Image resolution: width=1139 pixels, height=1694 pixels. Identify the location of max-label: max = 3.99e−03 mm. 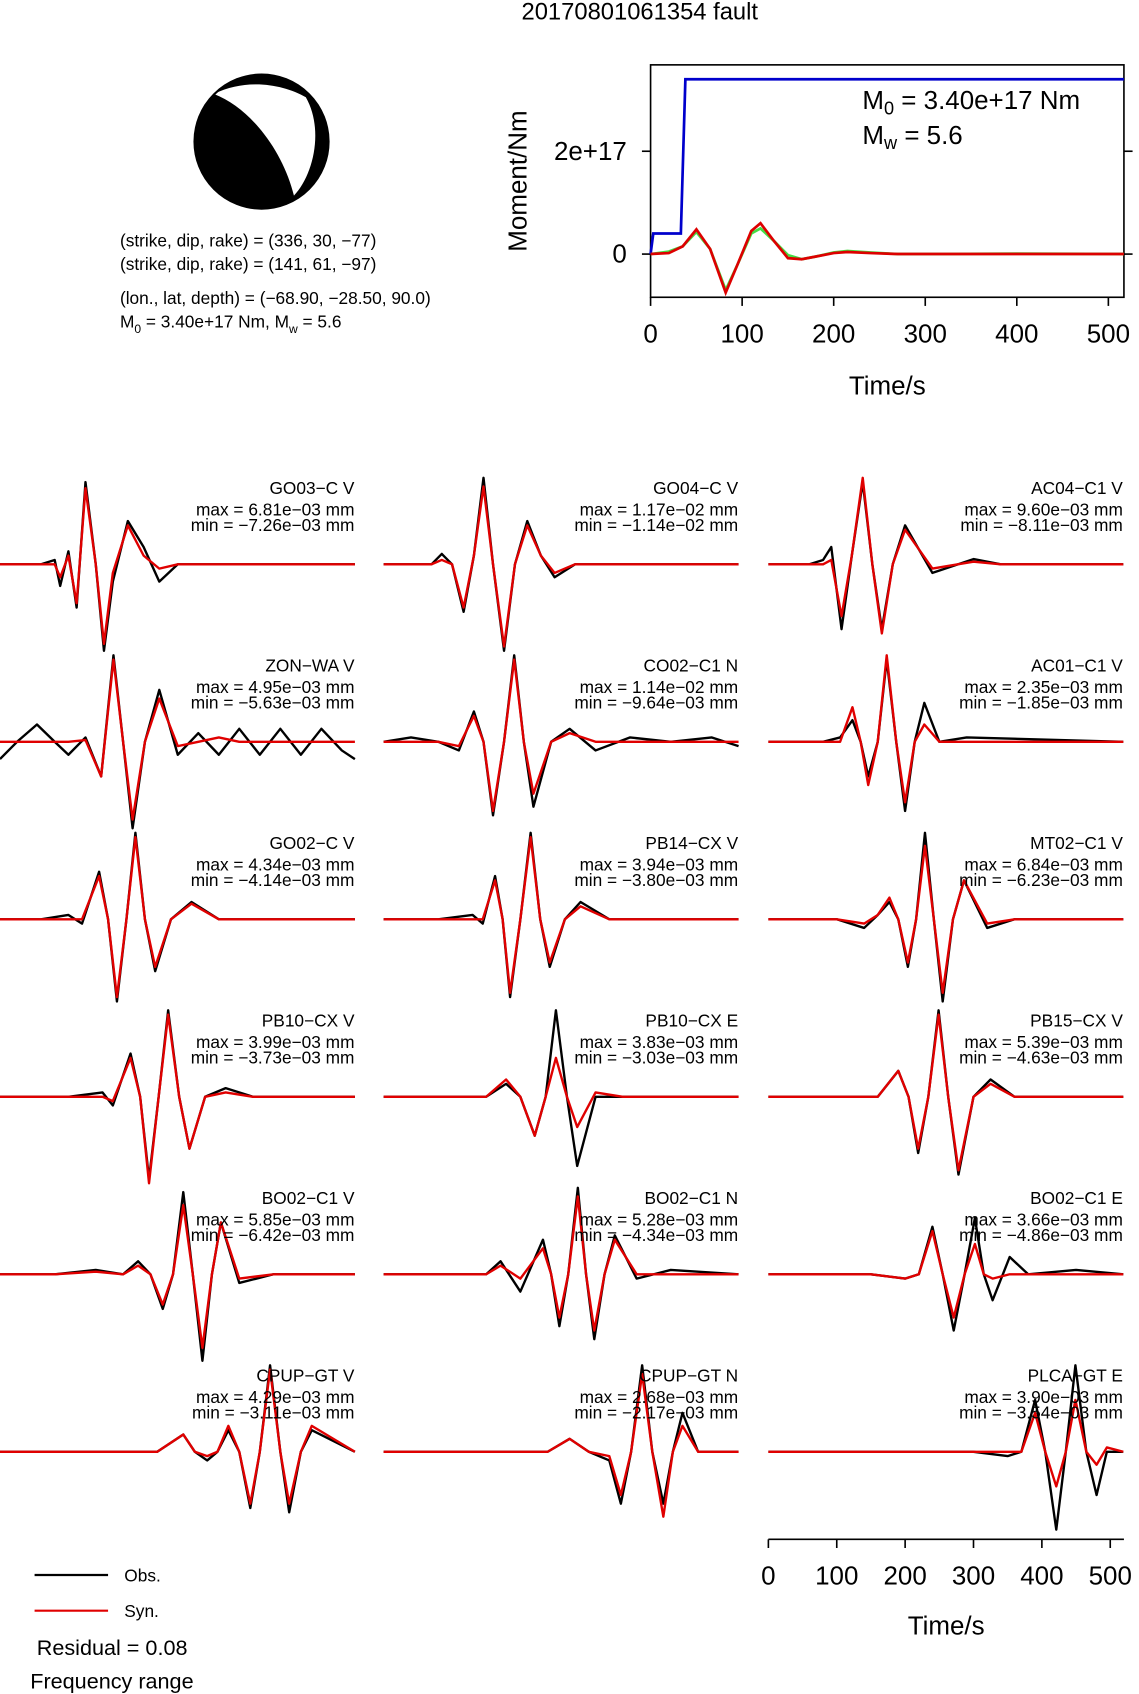
(275, 1042).